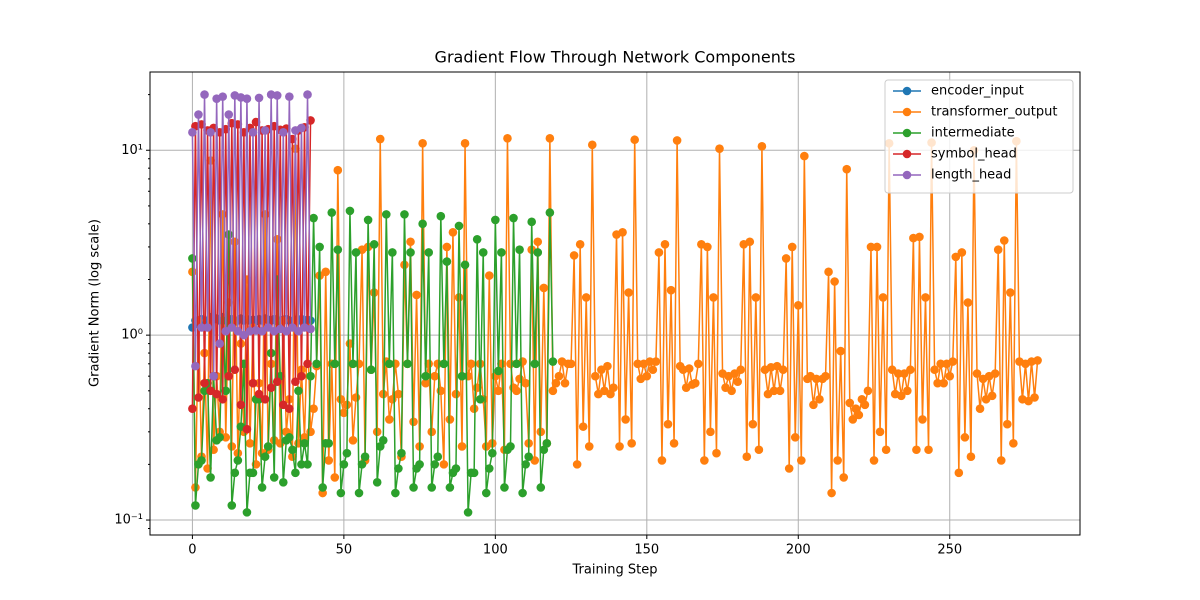 The height and width of the screenshot is (600, 1200). Describe the element at coordinates (132, 335) in the screenshot. I see `y-tick-label: 10⁰` at that location.